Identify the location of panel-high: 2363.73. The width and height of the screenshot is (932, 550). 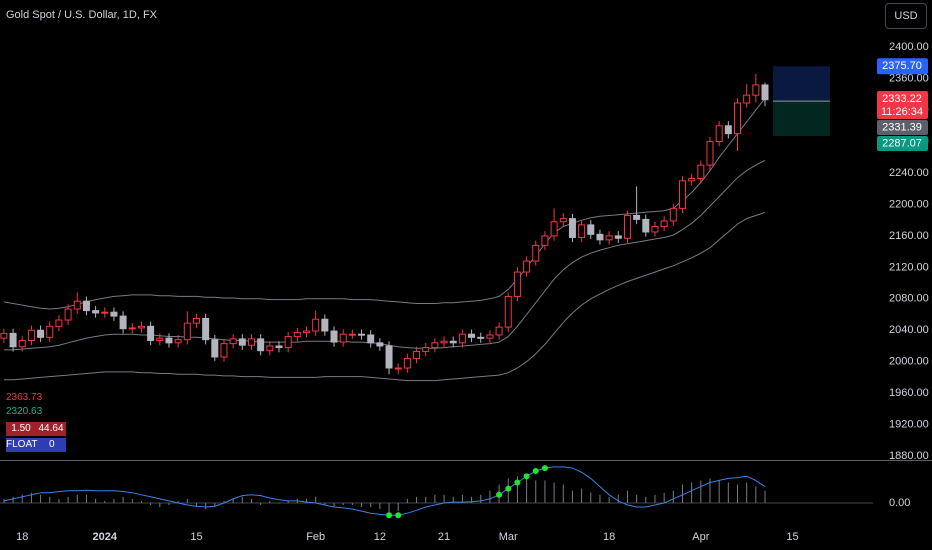
(24, 397).